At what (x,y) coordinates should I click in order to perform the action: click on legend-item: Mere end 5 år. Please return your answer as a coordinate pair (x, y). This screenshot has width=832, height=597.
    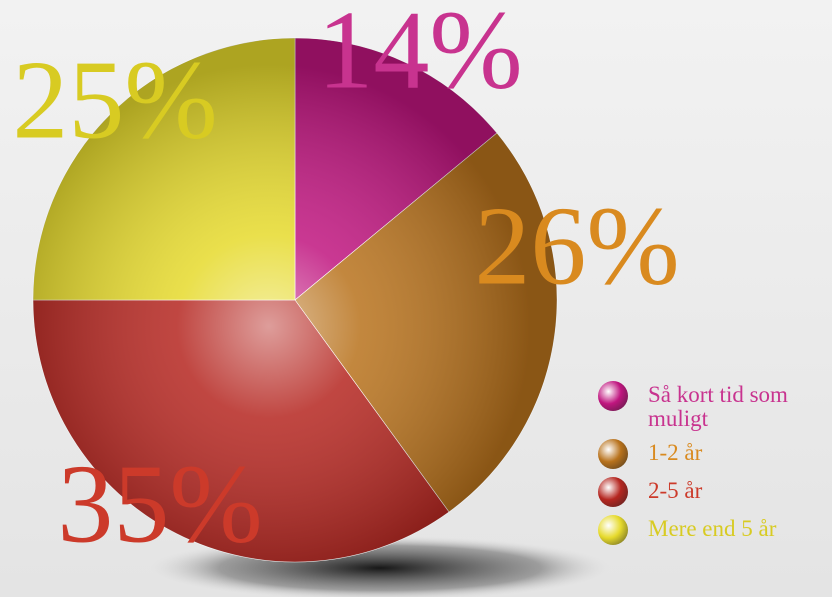
    Looking at the image, I should click on (714, 530).